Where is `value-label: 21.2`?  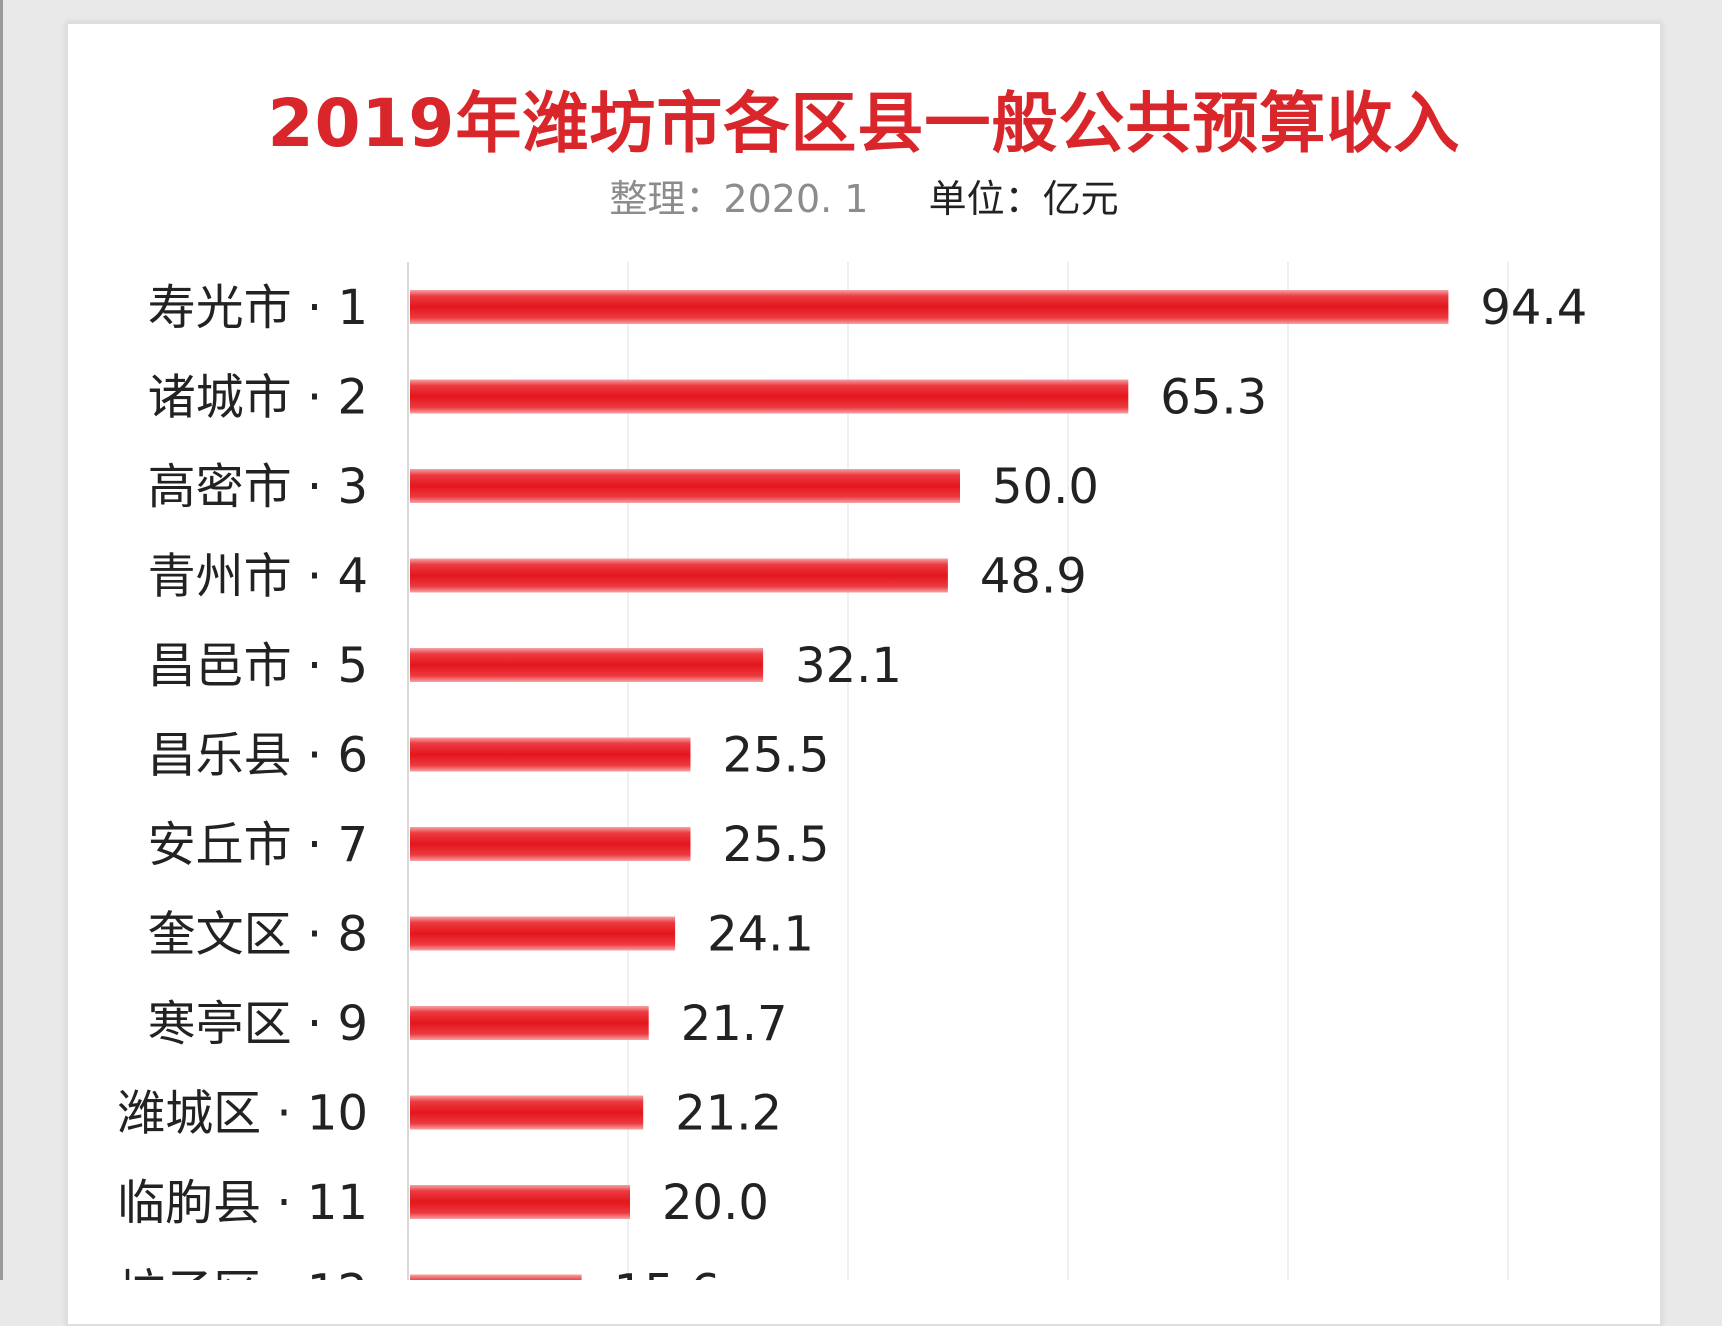 value-label: 21.2 is located at coordinates (728, 1114).